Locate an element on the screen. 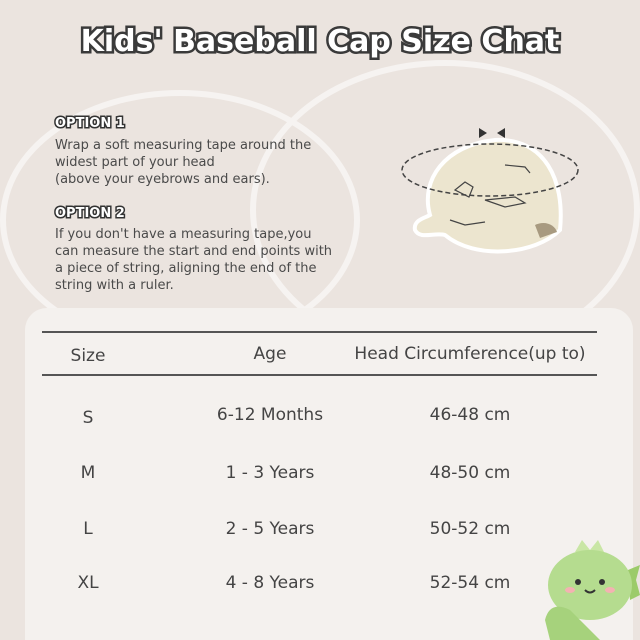 Image resolution: width=640 pixels, height=640 pixels. header-size: Size is located at coordinates (88, 356).